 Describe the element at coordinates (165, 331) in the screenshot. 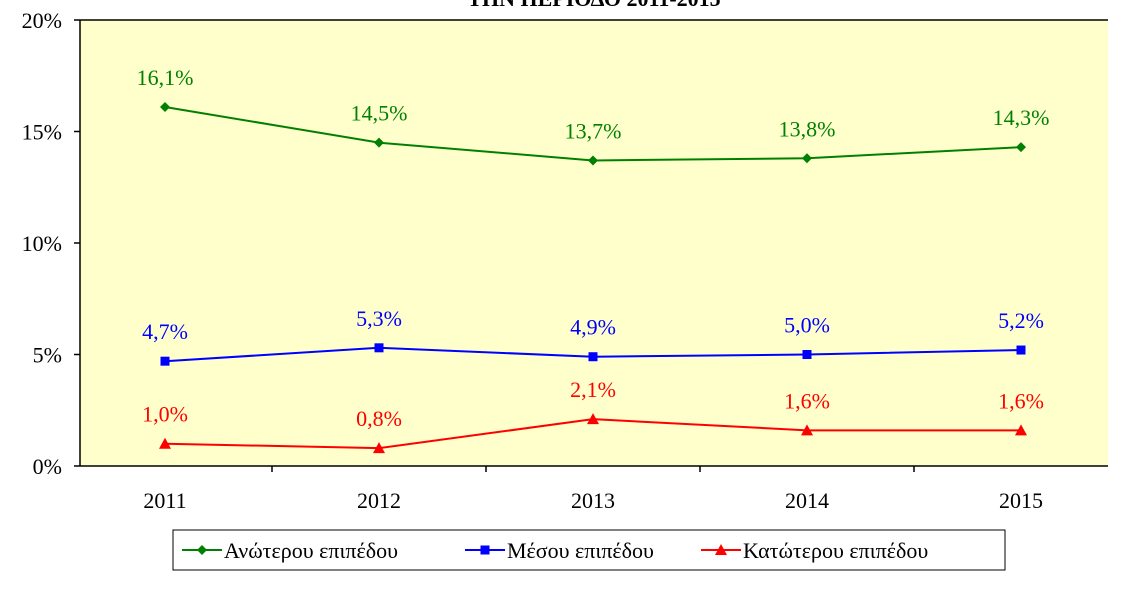

I see `data-label: 4,7%` at that location.